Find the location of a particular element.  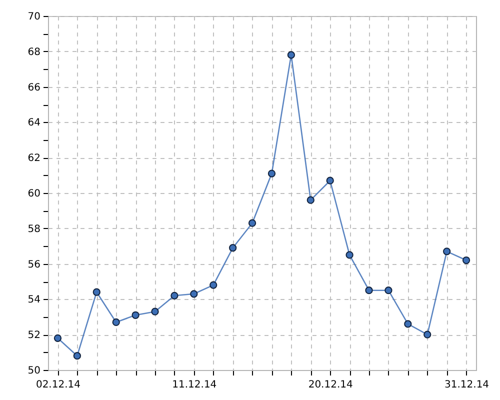

y-tick-label: 58 is located at coordinates (34, 229).